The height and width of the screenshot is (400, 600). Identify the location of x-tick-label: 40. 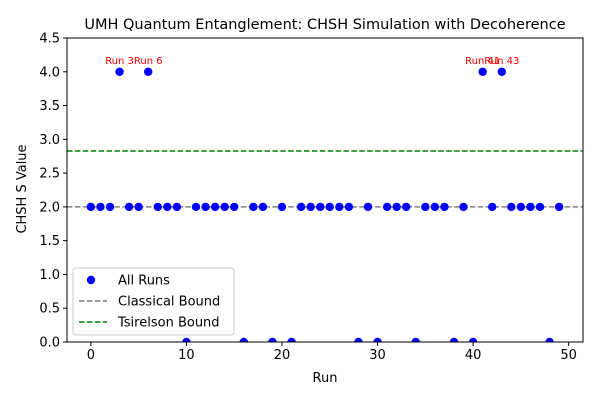
(473, 355).